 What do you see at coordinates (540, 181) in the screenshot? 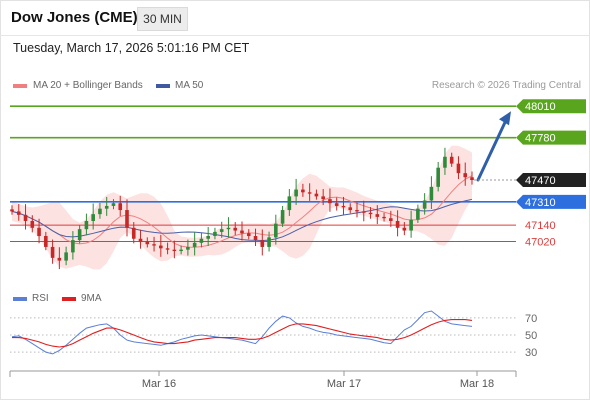
I see `price-level-label-47470: 47470` at bounding box center [540, 181].